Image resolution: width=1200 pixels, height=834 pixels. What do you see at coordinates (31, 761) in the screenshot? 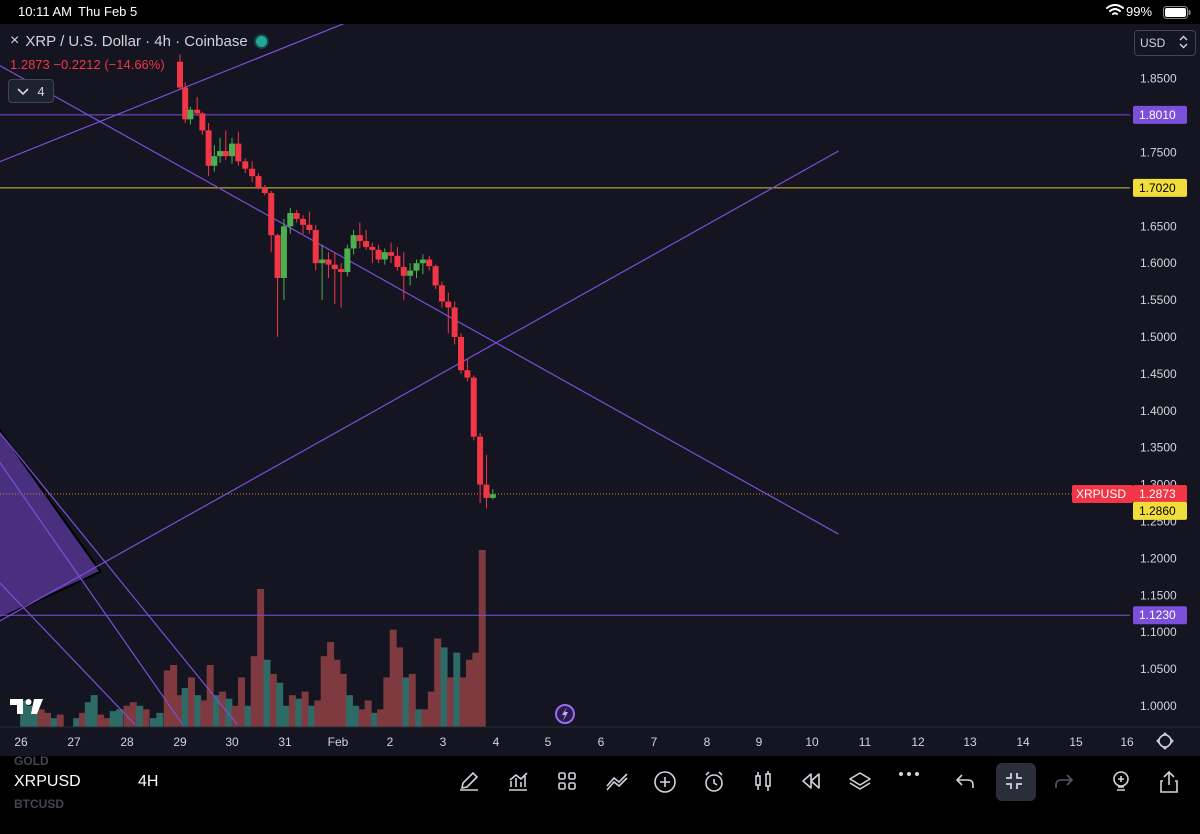
I see `previous-symbol: GOLD` at bounding box center [31, 761].